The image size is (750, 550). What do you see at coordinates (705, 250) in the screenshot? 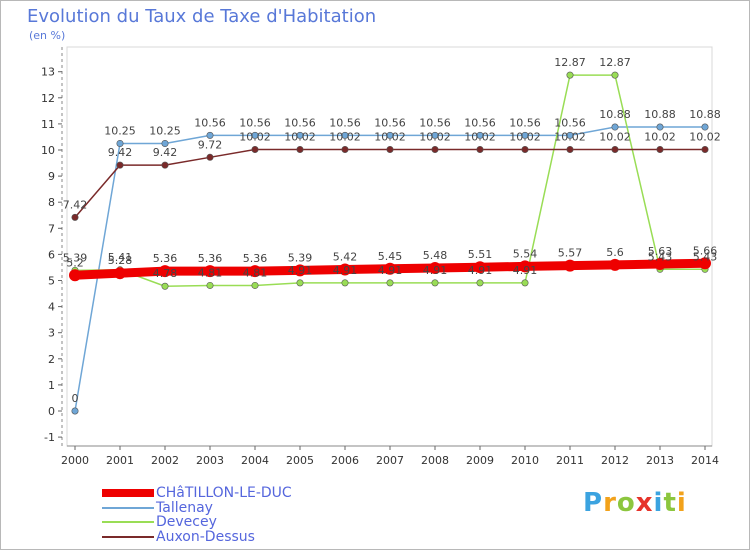
I see `data-label: 5.66` at bounding box center [705, 250].